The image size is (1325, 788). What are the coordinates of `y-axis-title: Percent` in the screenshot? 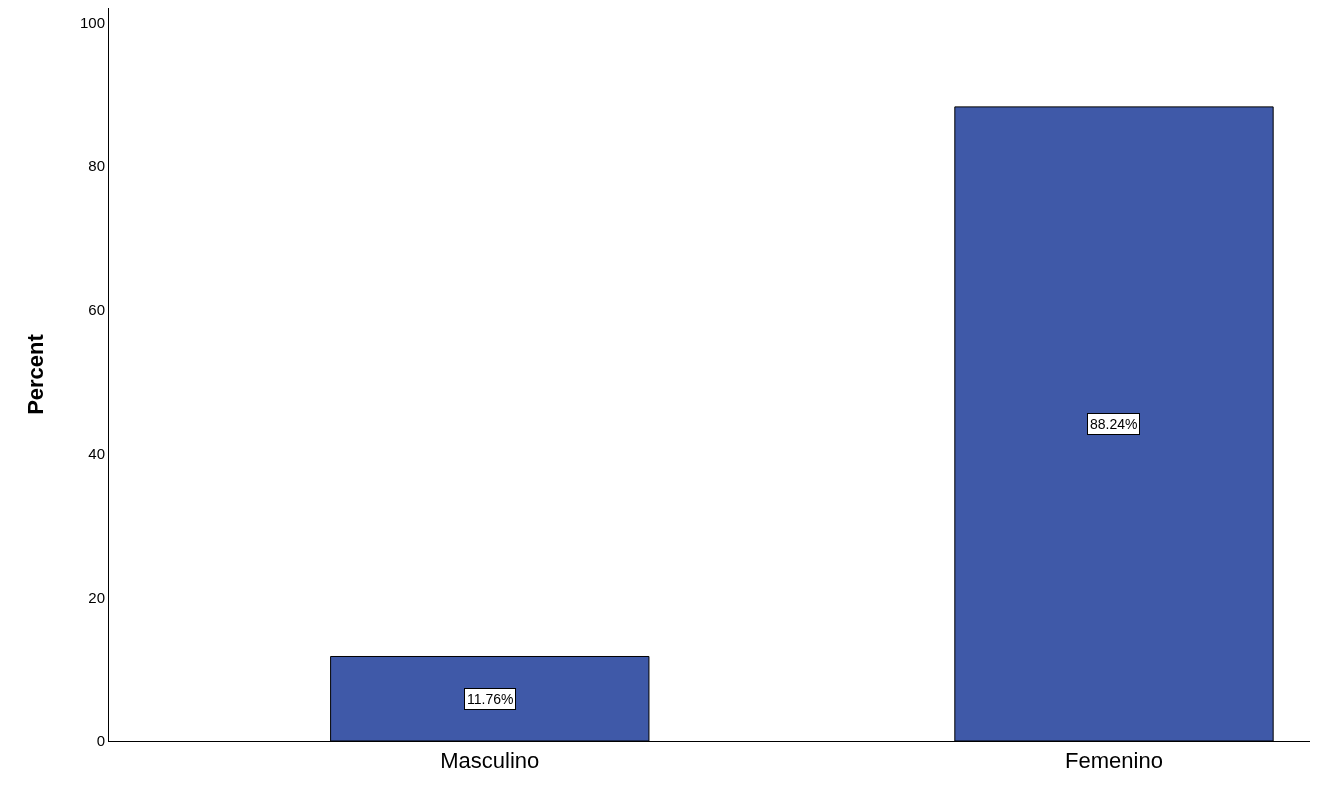 It's located at (35, 374).